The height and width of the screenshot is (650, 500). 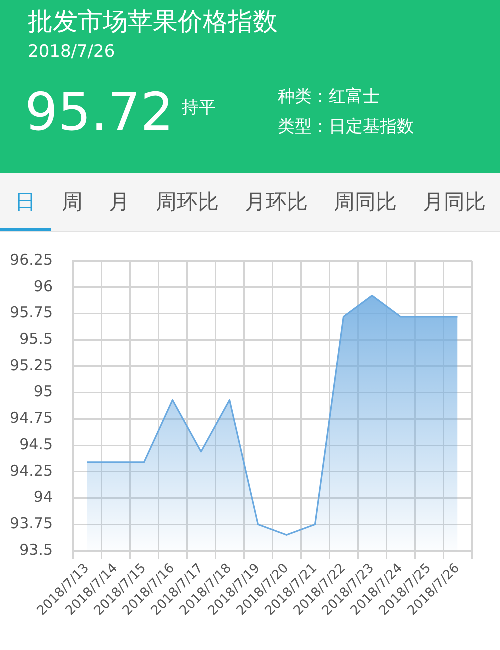 I want to click on text: 周环比, so click(x=187, y=202).